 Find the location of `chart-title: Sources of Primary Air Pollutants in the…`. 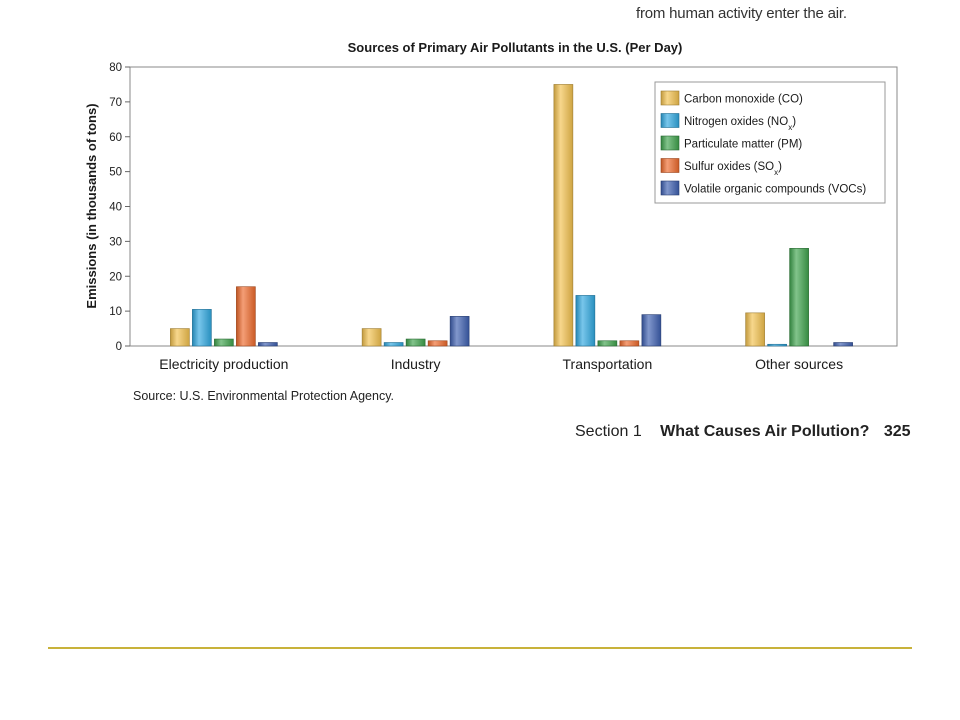

chart-title: Sources of Primary Air Pollutants in the… is located at coordinates (515, 47).